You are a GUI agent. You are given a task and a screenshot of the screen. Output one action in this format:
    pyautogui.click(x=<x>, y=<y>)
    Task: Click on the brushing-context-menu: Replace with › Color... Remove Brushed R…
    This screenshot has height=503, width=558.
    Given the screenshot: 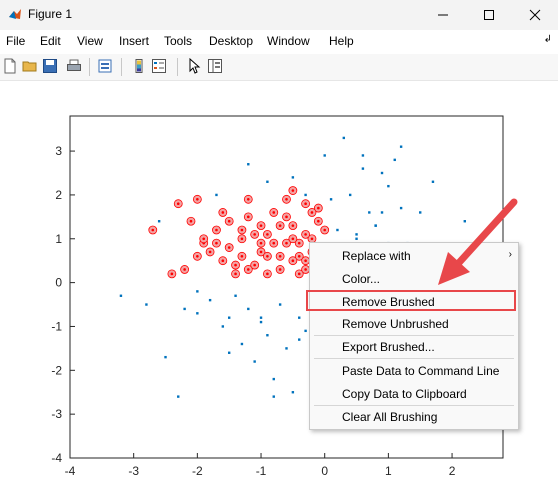 What is the action you would take?
    pyautogui.click(x=414, y=336)
    